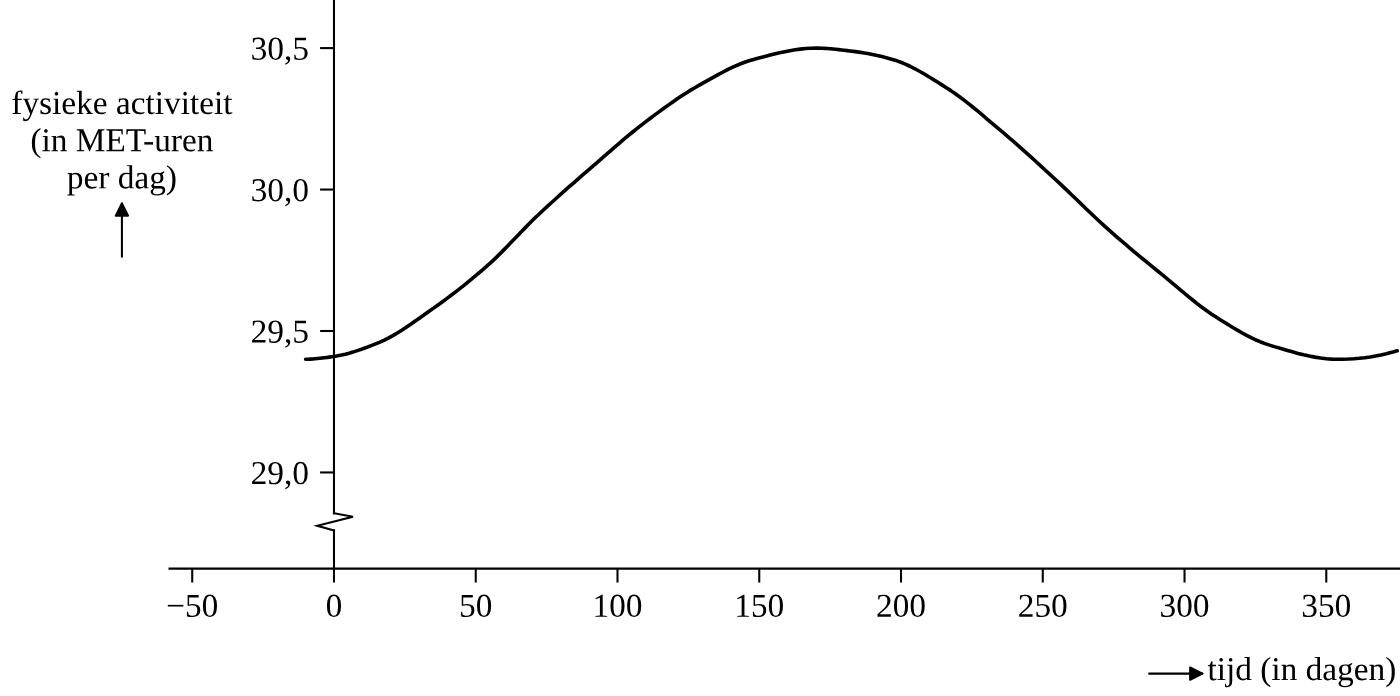 The height and width of the screenshot is (696, 1400). I want to click on y-tick-label: 29,5, so click(280, 334).